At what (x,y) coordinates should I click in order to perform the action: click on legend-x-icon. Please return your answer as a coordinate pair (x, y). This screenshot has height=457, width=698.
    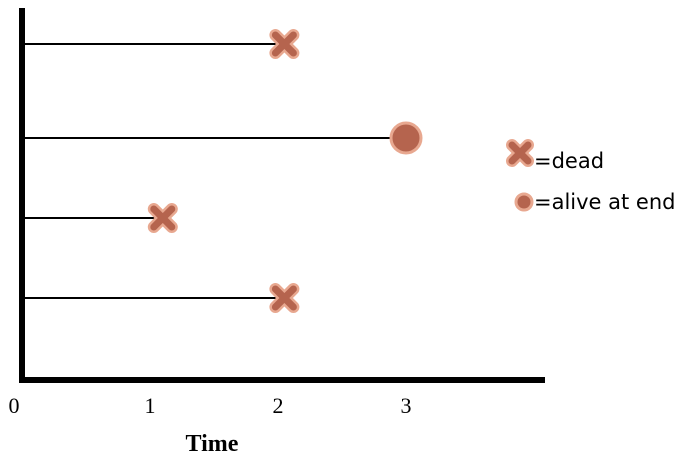
    Looking at the image, I should click on (520, 153).